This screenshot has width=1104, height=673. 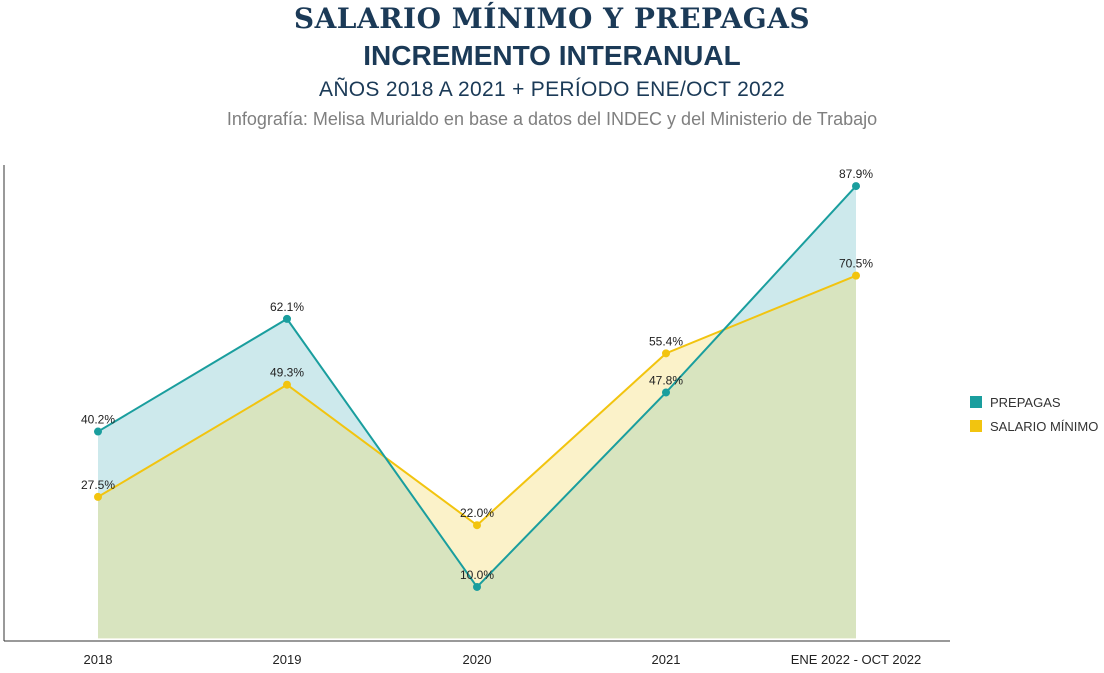 What do you see at coordinates (976, 426) in the screenshot?
I see `legend-swatch-salario` at bounding box center [976, 426].